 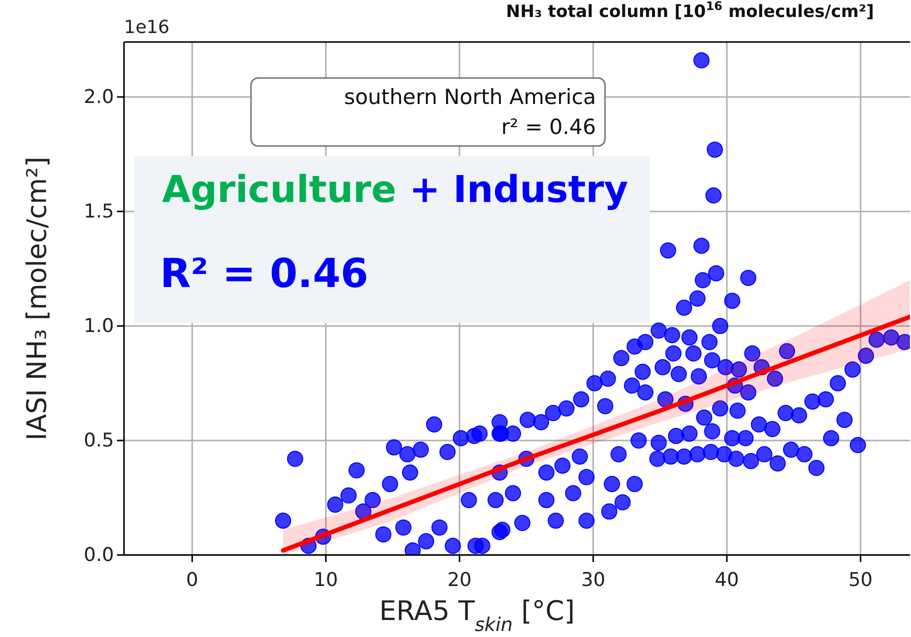 I want to click on annotation: + Industry, so click(x=512, y=189).